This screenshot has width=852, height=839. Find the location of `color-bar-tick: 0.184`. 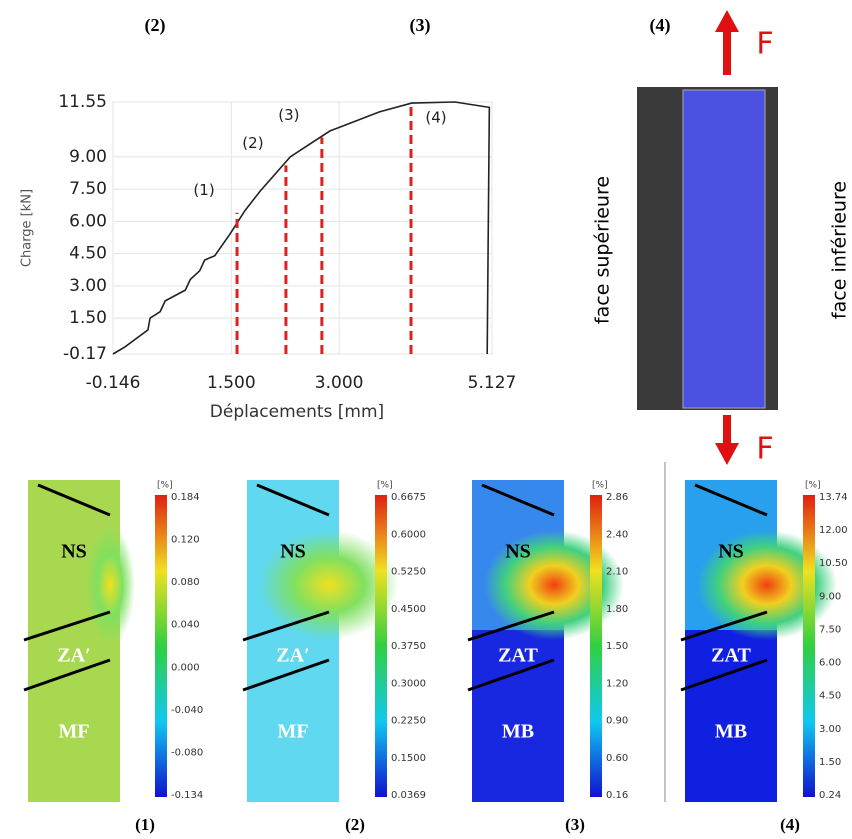

color-bar-tick: 0.184 is located at coordinates (185, 497).